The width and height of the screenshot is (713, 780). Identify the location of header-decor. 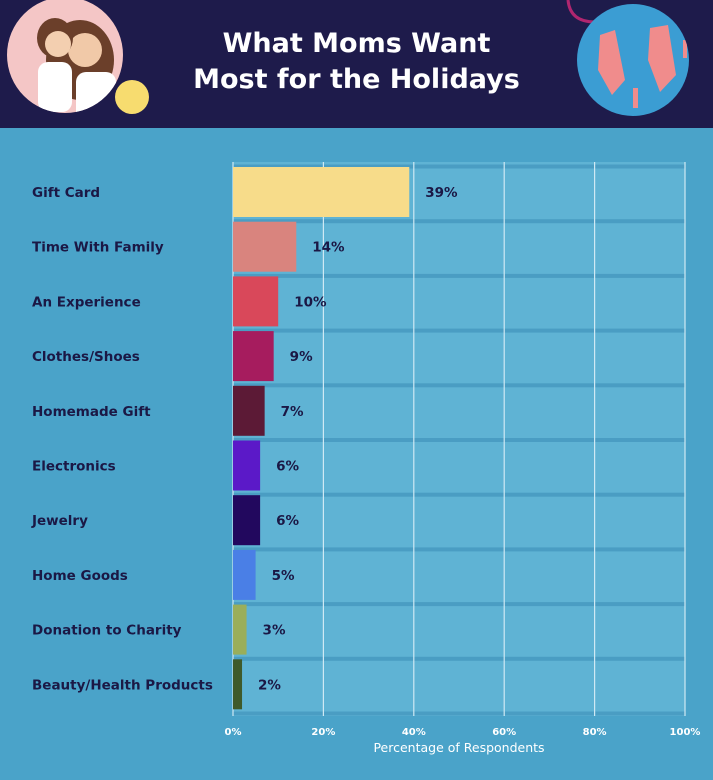
(348, 58).